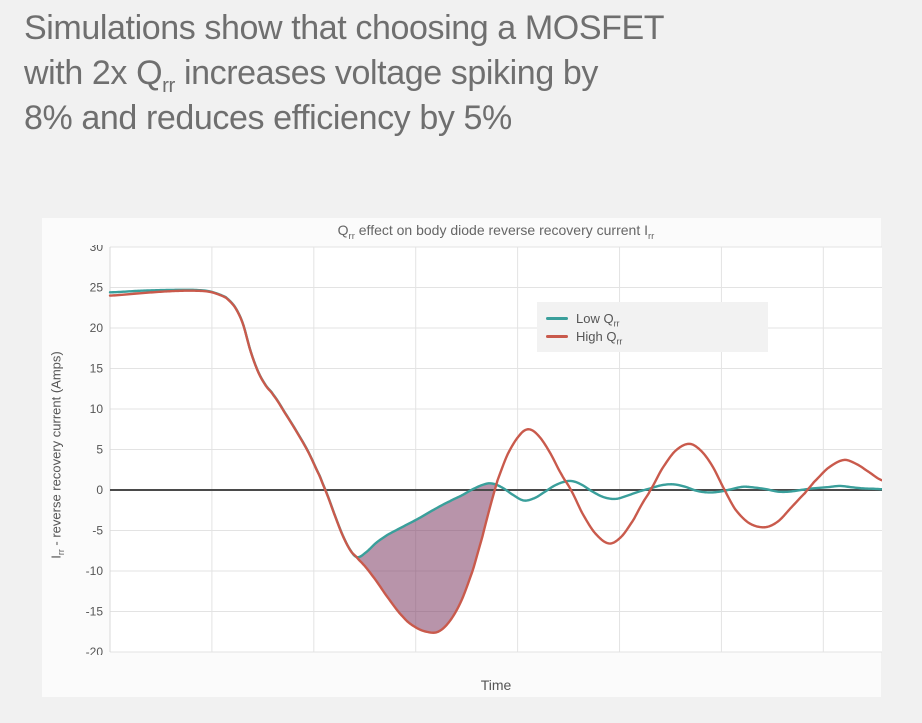 The height and width of the screenshot is (723, 922). Describe the element at coordinates (557, 318) in the screenshot. I see `low-qrr-line-swatch` at that location.